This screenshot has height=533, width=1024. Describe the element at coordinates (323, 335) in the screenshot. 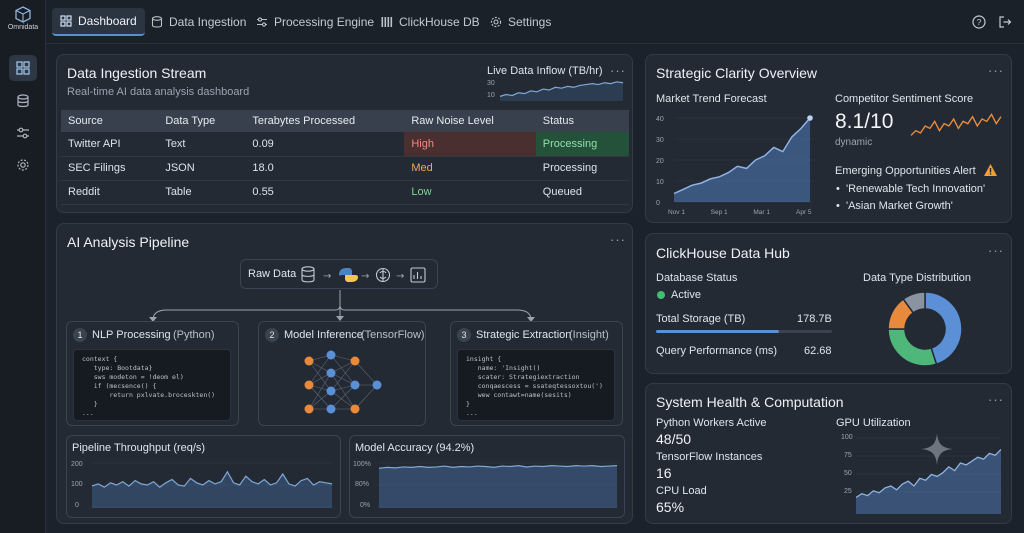

I see `stage-name: Model Inference` at that location.